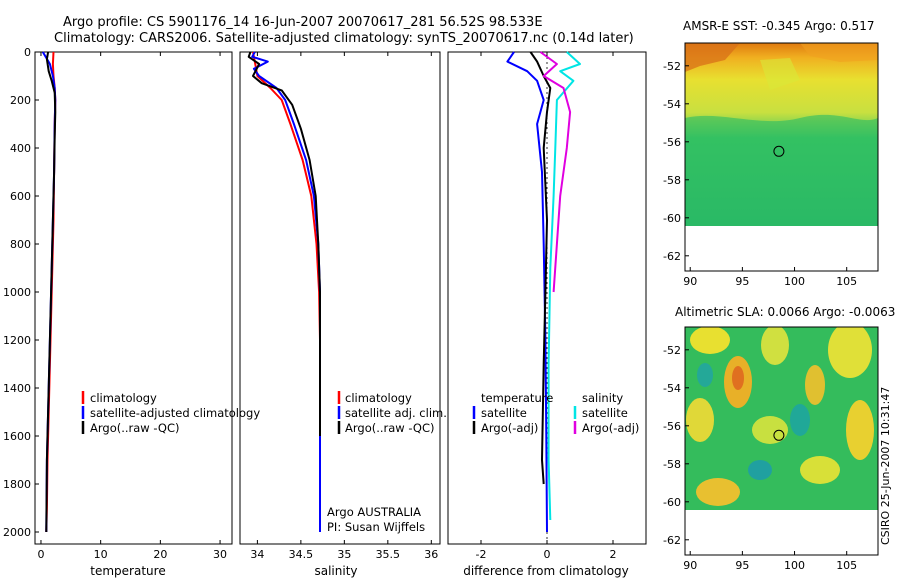 The height and width of the screenshot is (580, 900). What do you see at coordinates (17, 340) in the screenshot?
I see `y-tick-label: 1200` at bounding box center [17, 340].